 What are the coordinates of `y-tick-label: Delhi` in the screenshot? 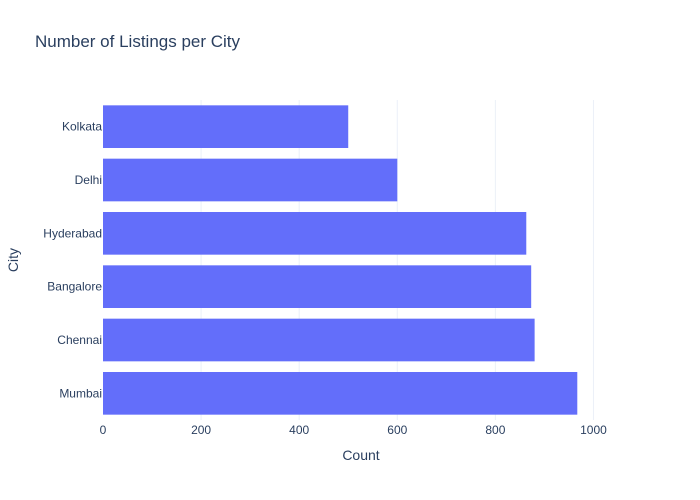 It's located at (88, 180).